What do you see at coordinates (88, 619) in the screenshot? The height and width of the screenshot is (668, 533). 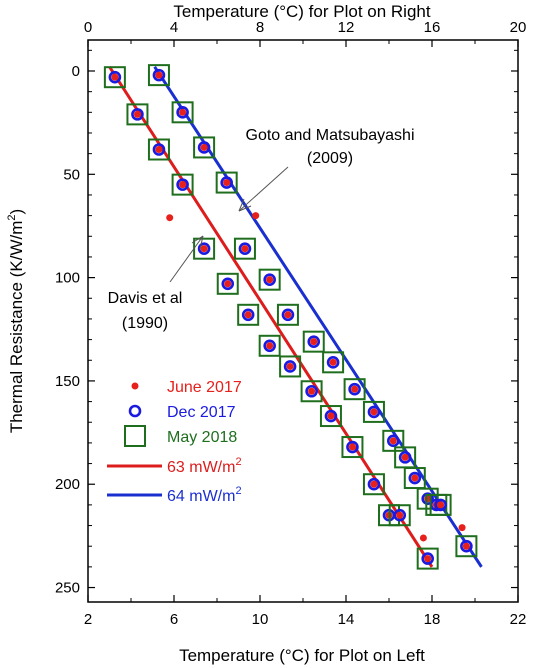 I see `x-bottom-tick-label: 2` at bounding box center [88, 619].